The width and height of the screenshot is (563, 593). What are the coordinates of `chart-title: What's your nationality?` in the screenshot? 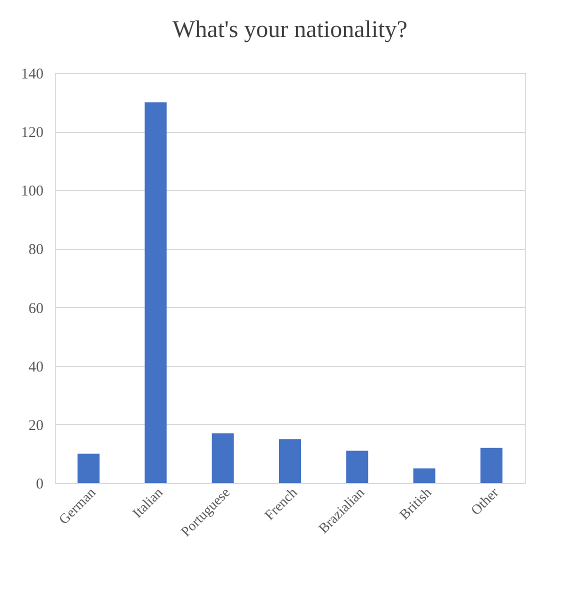 It's located at (290, 30).